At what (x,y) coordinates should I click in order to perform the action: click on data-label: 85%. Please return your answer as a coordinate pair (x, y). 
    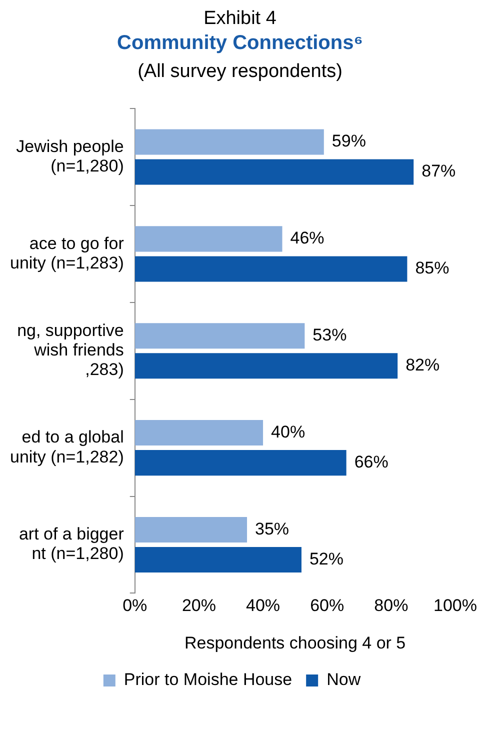
    Looking at the image, I should click on (432, 268).